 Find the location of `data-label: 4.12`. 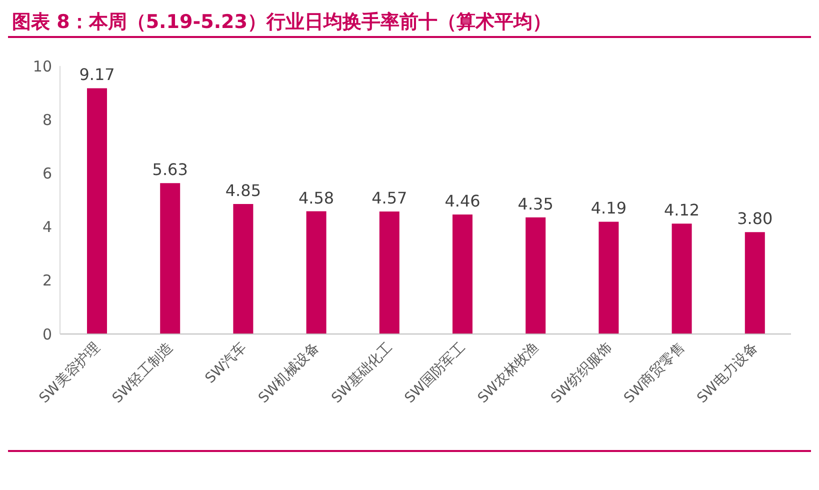

data-label: 4.12 is located at coordinates (682, 210).